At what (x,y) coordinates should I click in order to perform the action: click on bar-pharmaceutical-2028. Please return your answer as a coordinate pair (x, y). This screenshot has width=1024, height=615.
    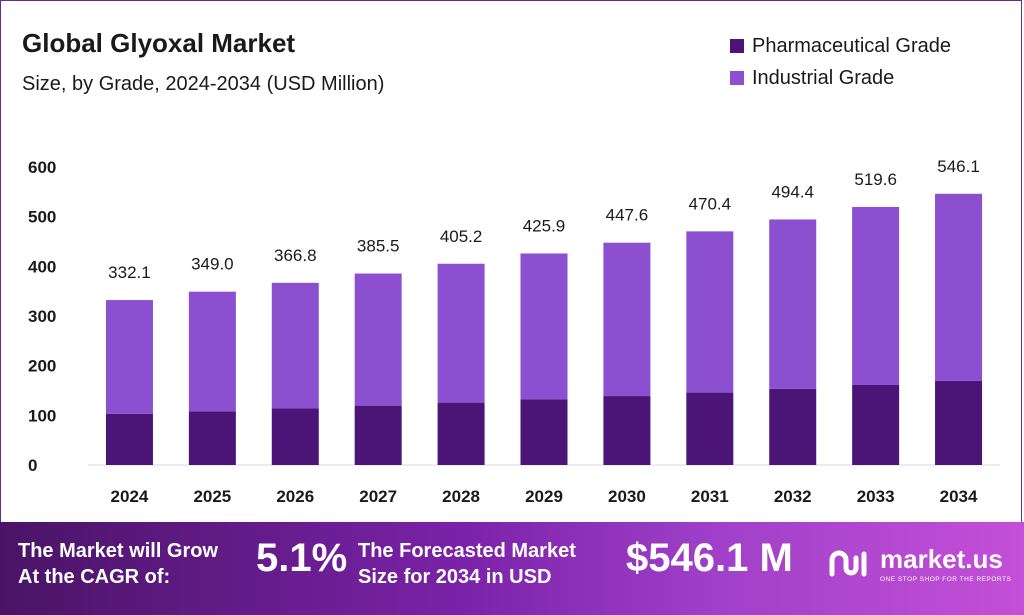
    Looking at the image, I should click on (461, 433).